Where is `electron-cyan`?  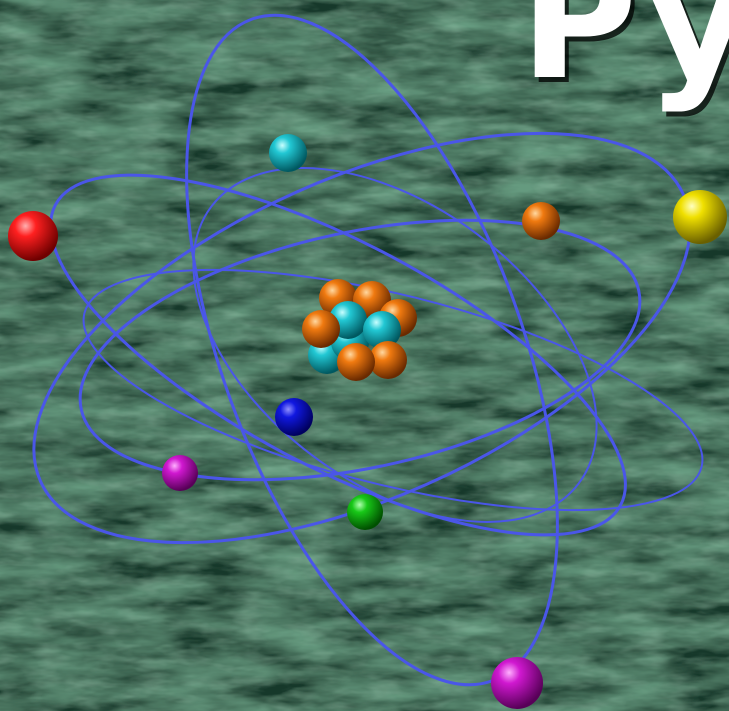 electron-cyan is located at coordinates (288, 153).